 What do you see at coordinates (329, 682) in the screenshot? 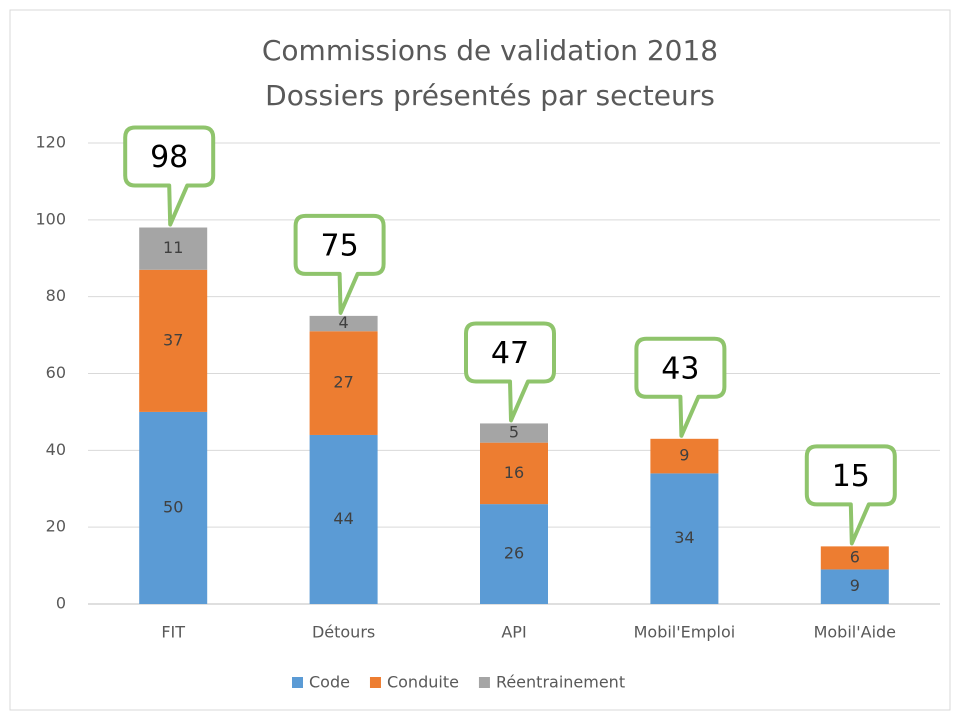
I see `legend-label: Code` at bounding box center [329, 682].